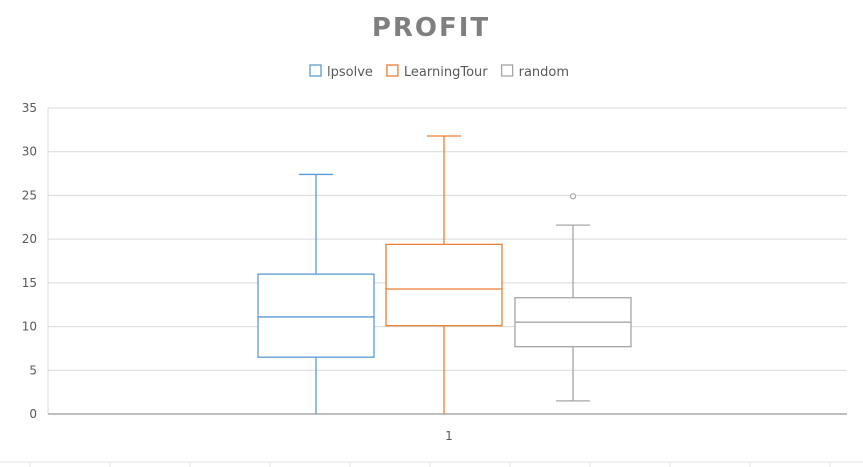 The image size is (863, 467). Describe the element at coordinates (431, 28) in the screenshot. I see `chart-title: PROFIT` at that location.